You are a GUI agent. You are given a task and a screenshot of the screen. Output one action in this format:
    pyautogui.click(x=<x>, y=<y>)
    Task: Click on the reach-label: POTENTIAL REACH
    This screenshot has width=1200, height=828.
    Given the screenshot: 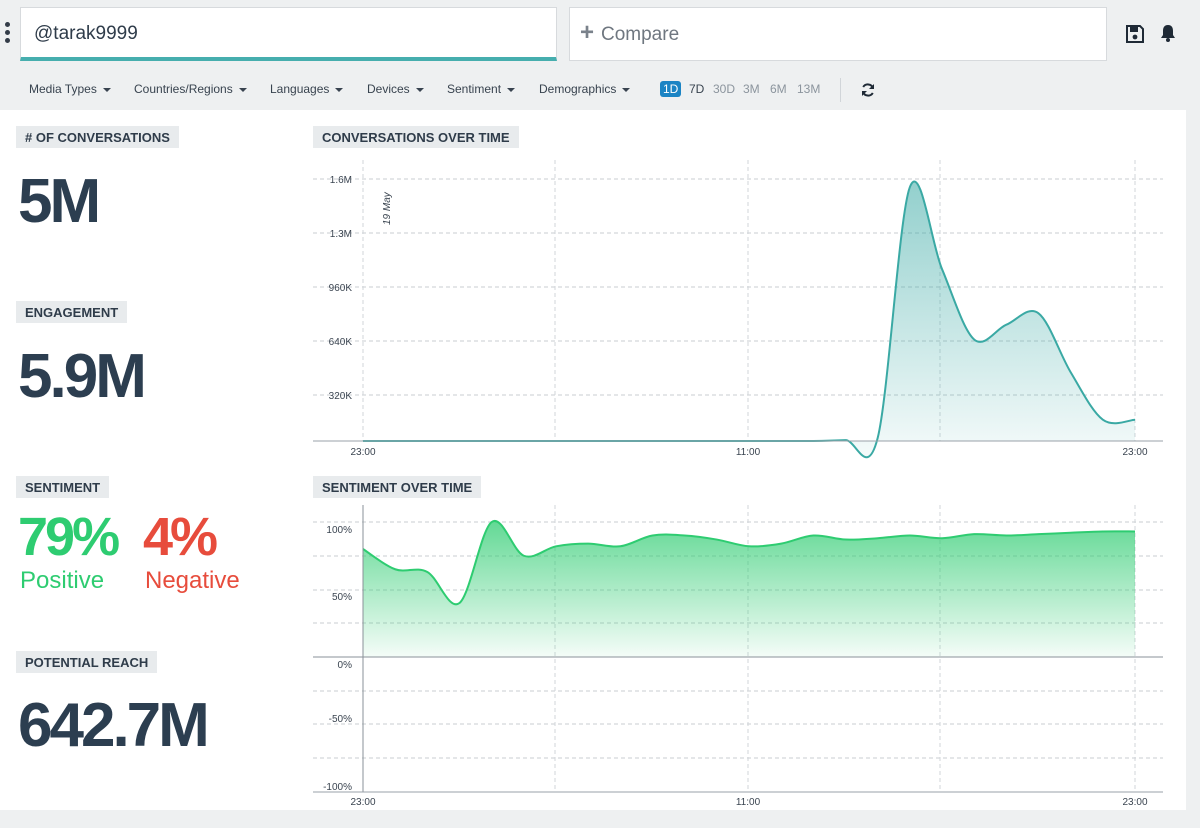 What is the action you would take?
    pyautogui.click(x=87, y=662)
    